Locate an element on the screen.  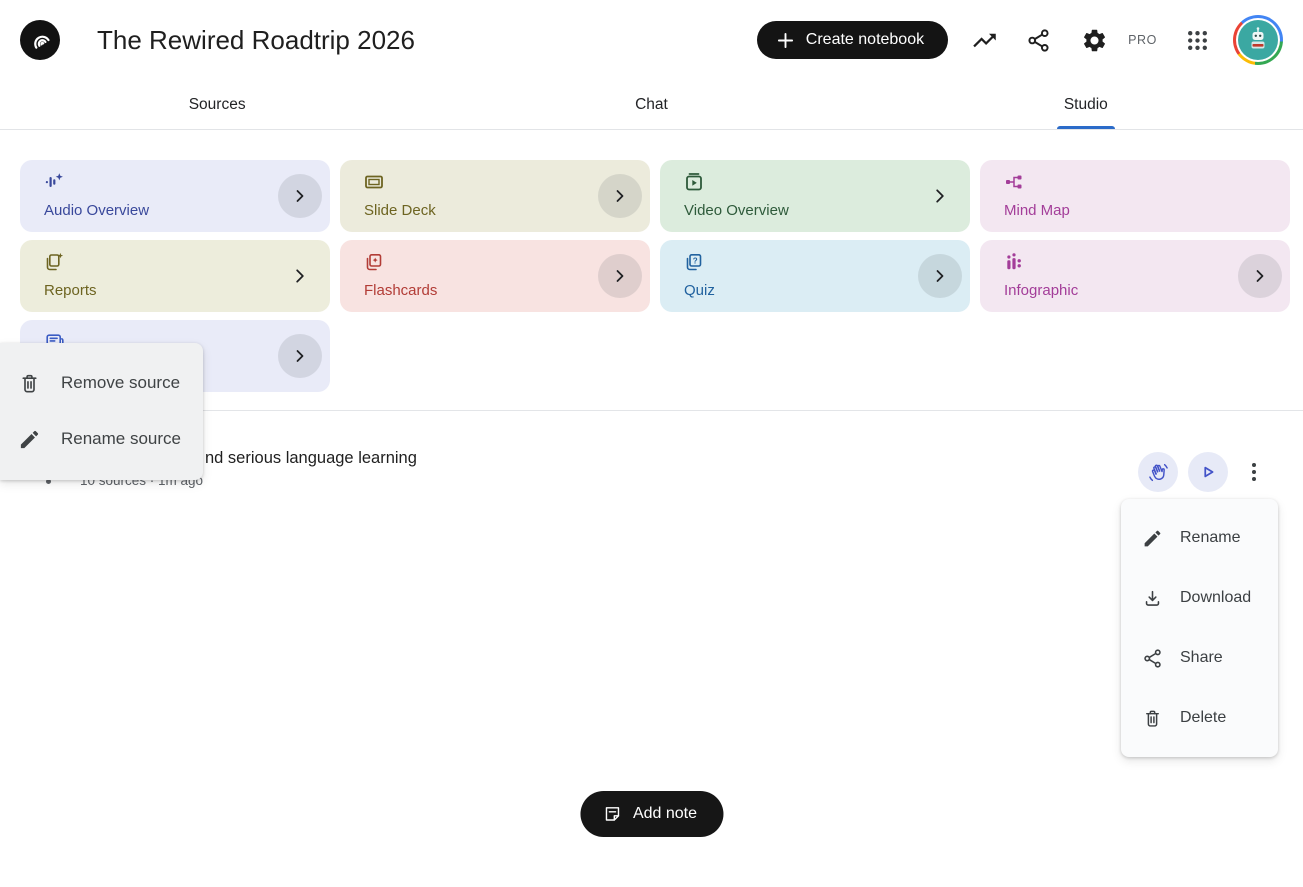
waving-hand-icon is located at coordinates (1158, 472).